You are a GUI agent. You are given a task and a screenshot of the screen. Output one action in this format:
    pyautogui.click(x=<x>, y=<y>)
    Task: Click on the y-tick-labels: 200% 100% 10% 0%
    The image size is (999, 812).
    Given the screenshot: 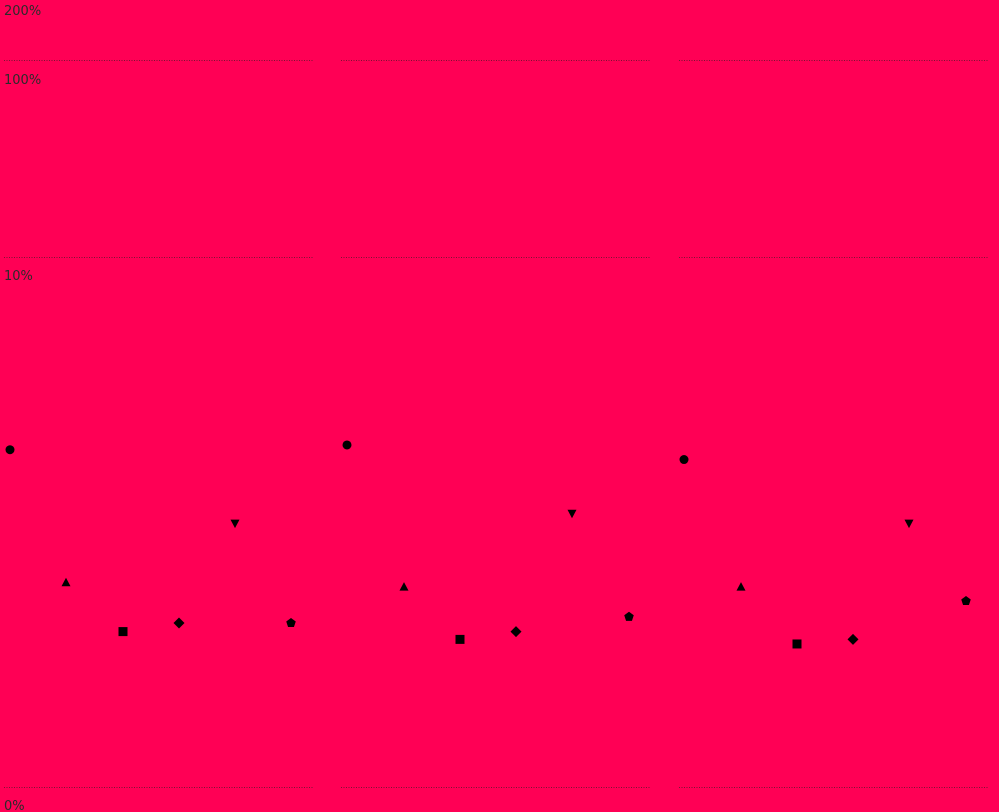 What is the action you would take?
    pyautogui.click(x=22, y=408)
    